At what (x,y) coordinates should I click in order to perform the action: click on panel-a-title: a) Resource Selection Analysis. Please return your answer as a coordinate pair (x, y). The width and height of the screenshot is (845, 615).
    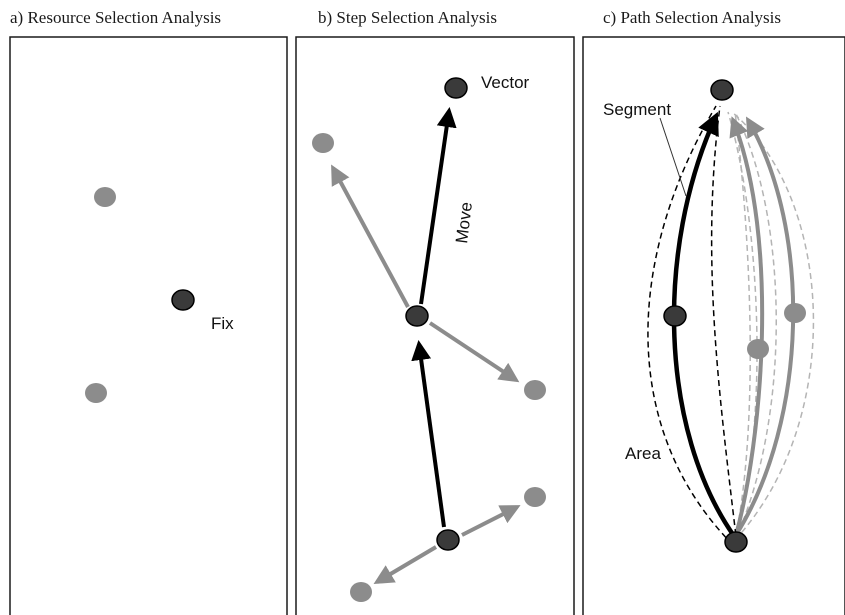
    Looking at the image, I should click on (116, 17).